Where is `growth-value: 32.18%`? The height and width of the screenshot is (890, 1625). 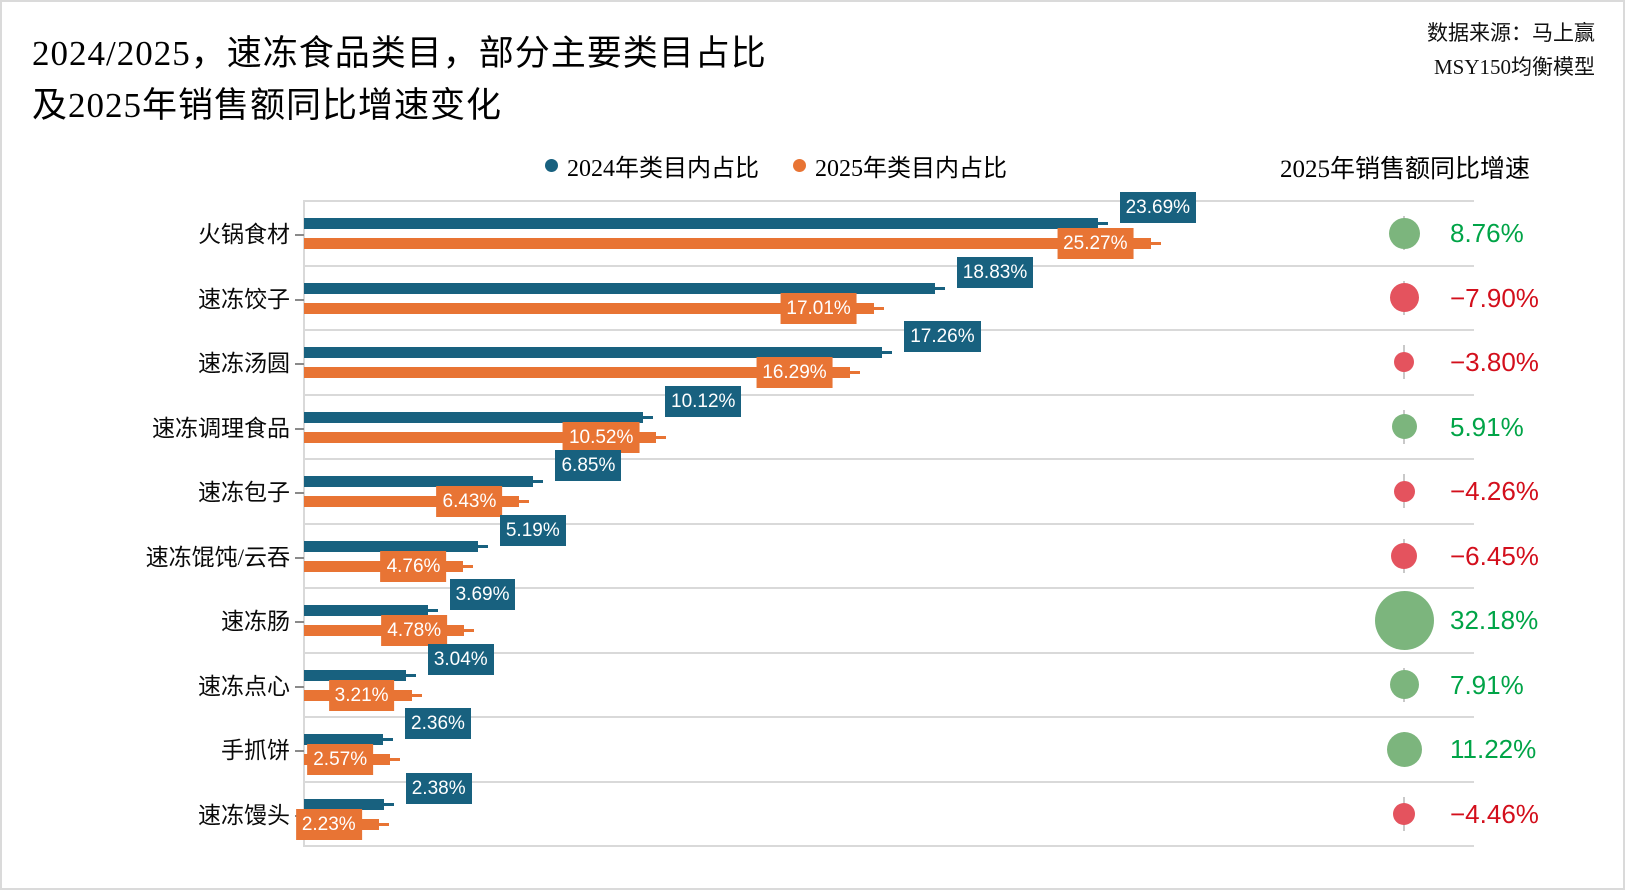 growth-value: 32.18% is located at coordinates (1494, 620).